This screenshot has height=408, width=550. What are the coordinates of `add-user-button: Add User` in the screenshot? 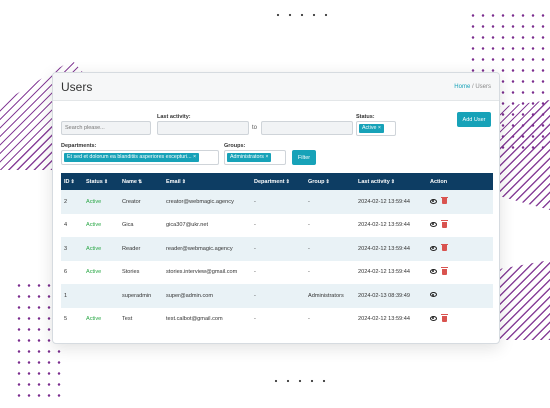 It's located at (474, 119).